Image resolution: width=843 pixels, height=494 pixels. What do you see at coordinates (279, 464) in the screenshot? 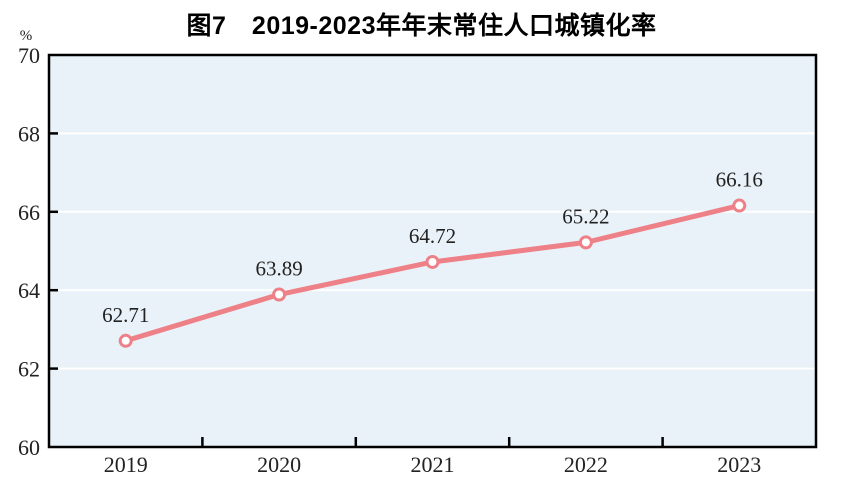
I see `x-tick-label: 2020` at bounding box center [279, 464].